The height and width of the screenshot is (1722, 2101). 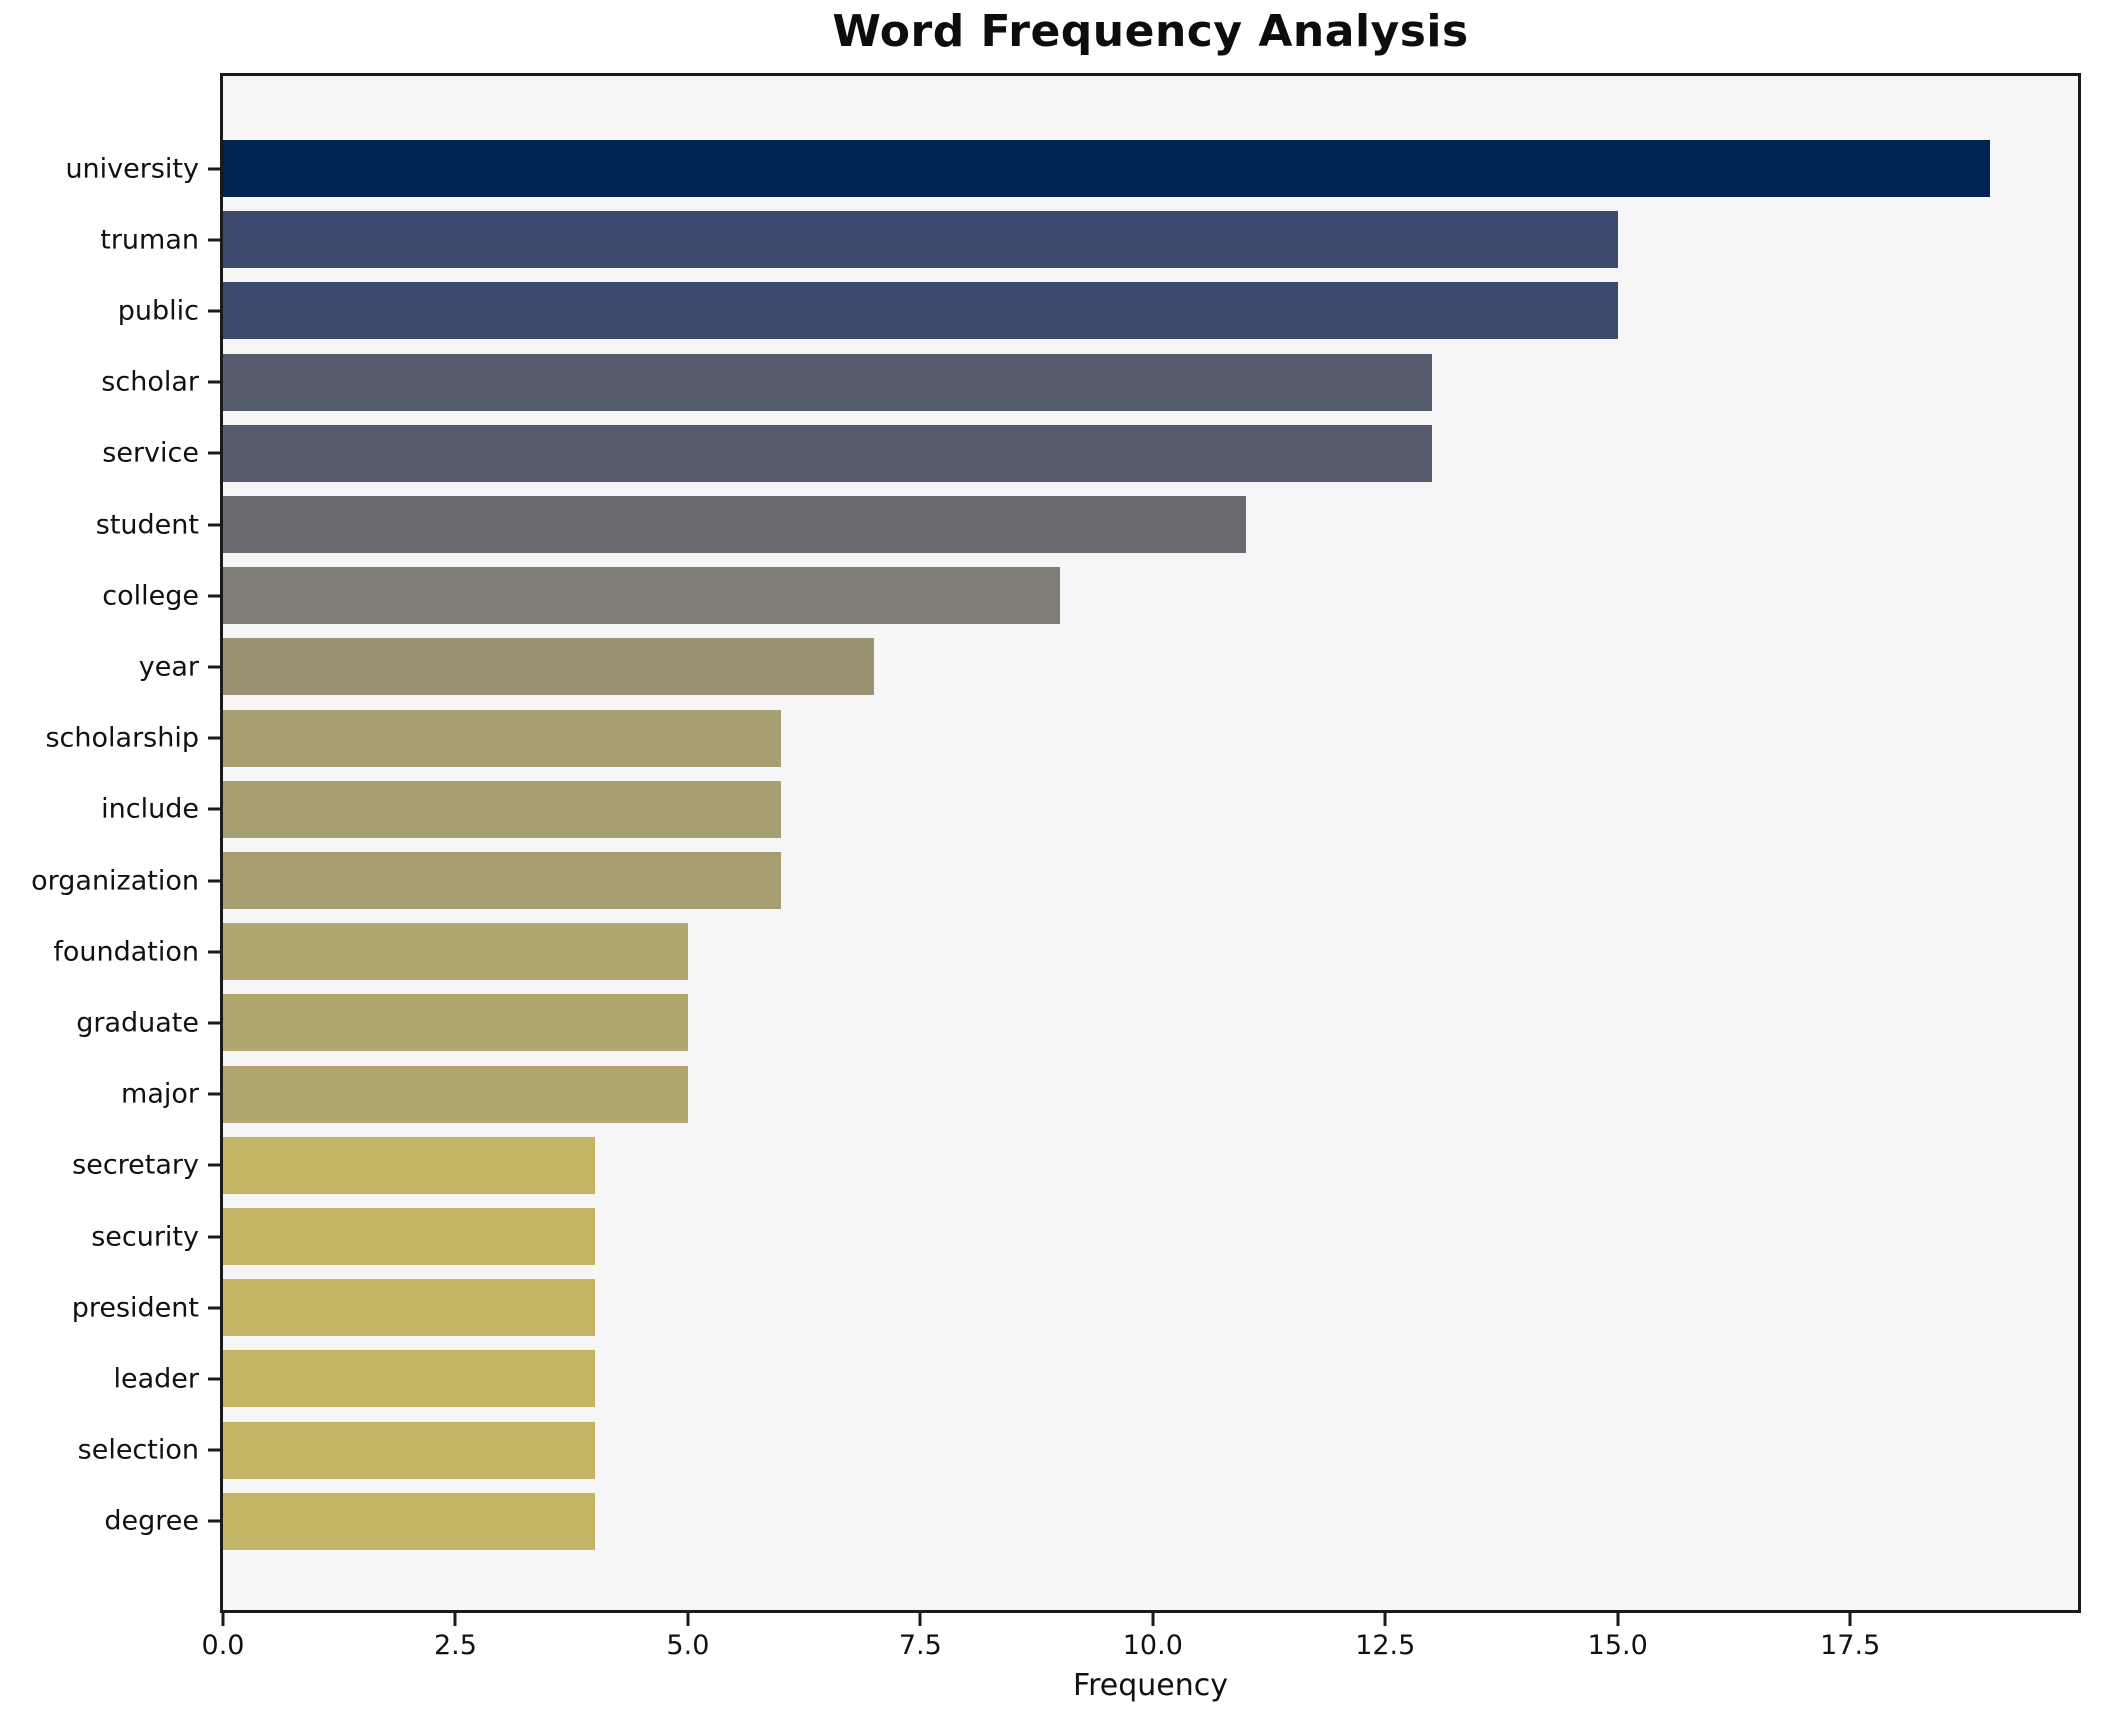 What do you see at coordinates (145, 1237) in the screenshot?
I see `y-axis-label: security` at bounding box center [145, 1237].